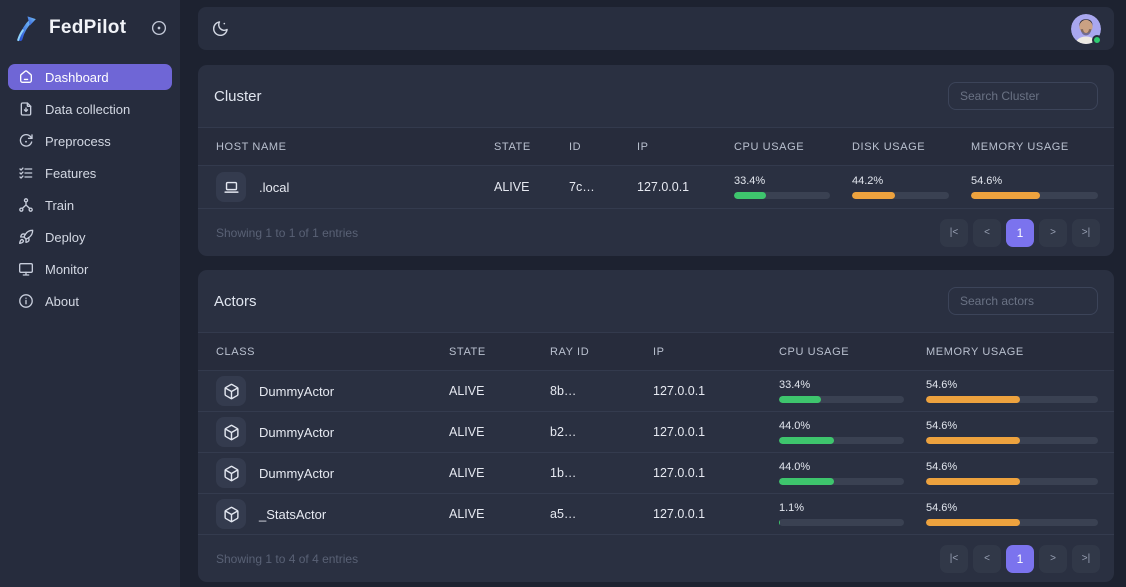 This screenshot has width=1126, height=587. I want to click on disk-usage-track, so click(900, 195).